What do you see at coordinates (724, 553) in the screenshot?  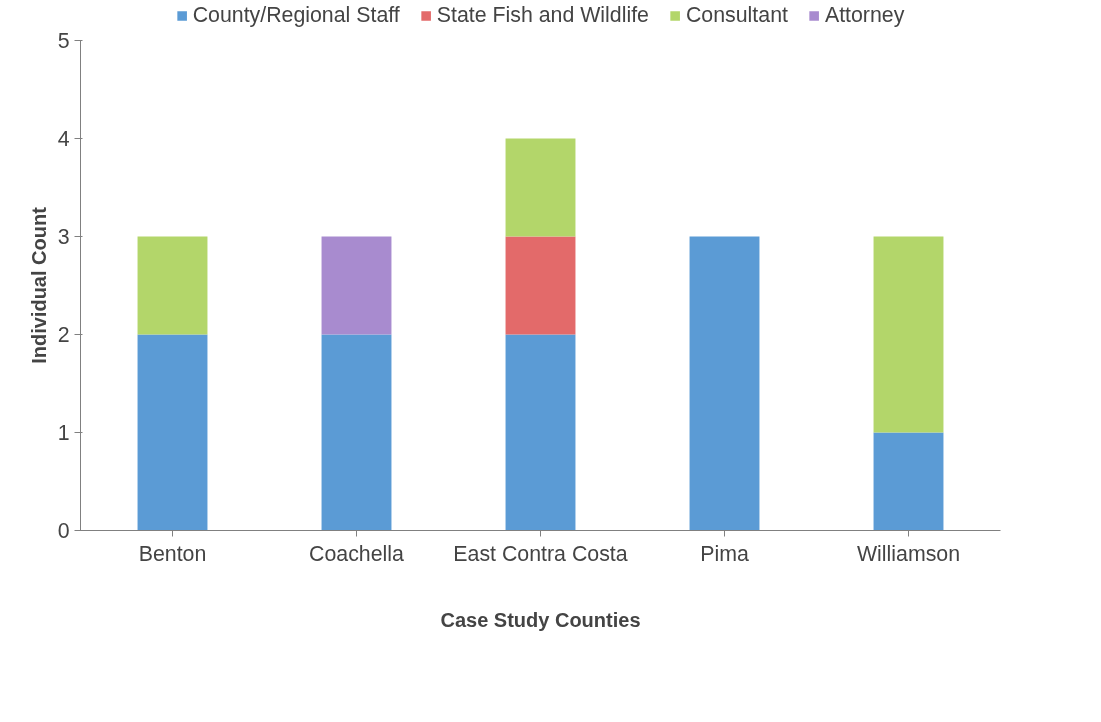 I see `x-tick-label: Pima` at bounding box center [724, 553].